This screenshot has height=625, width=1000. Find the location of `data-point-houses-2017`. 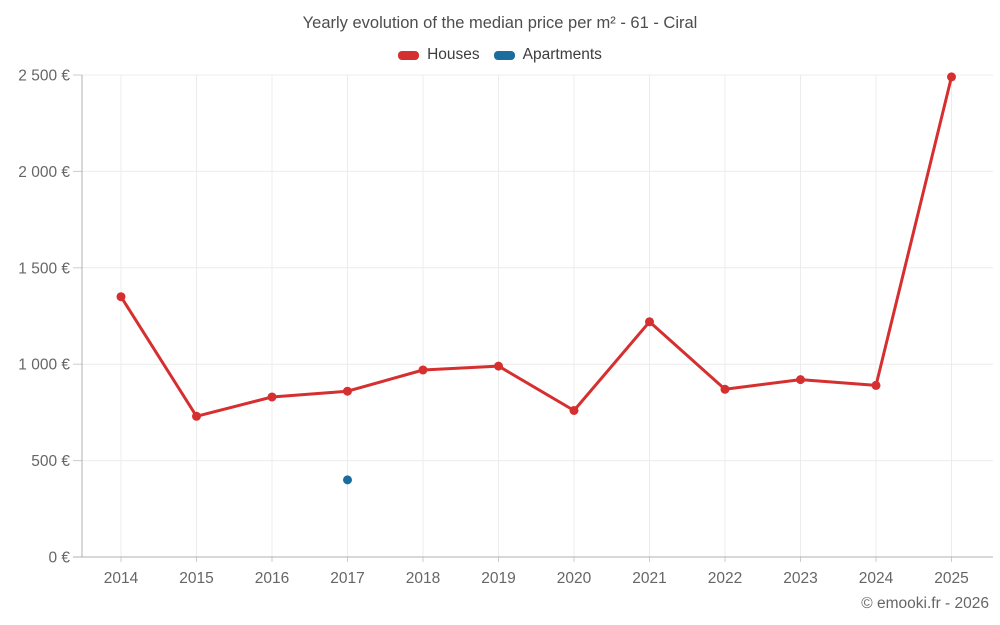

data-point-houses-2017 is located at coordinates (347, 391).